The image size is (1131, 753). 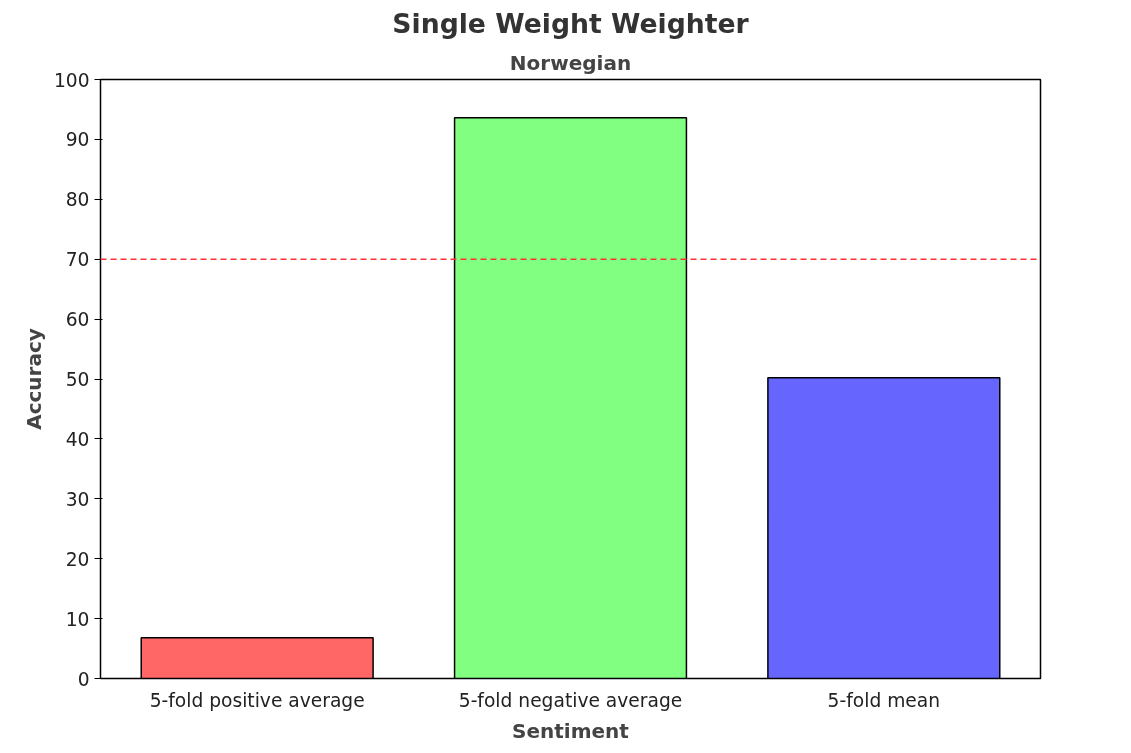 What do you see at coordinates (570, 62) in the screenshot?
I see `chart-subtitle: Norwegian` at bounding box center [570, 62].